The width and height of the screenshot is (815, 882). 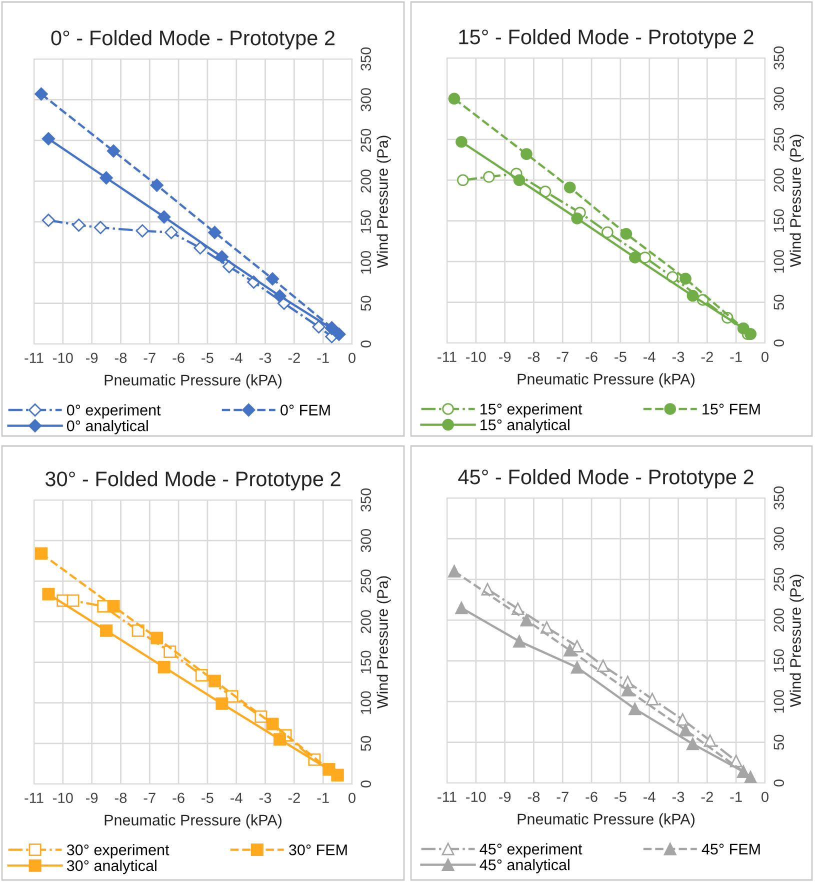 What do you see at coordinates (113, 411) in the screenshot?
I see `legend-label: 0° experiment` at bounding box center [113, 411].